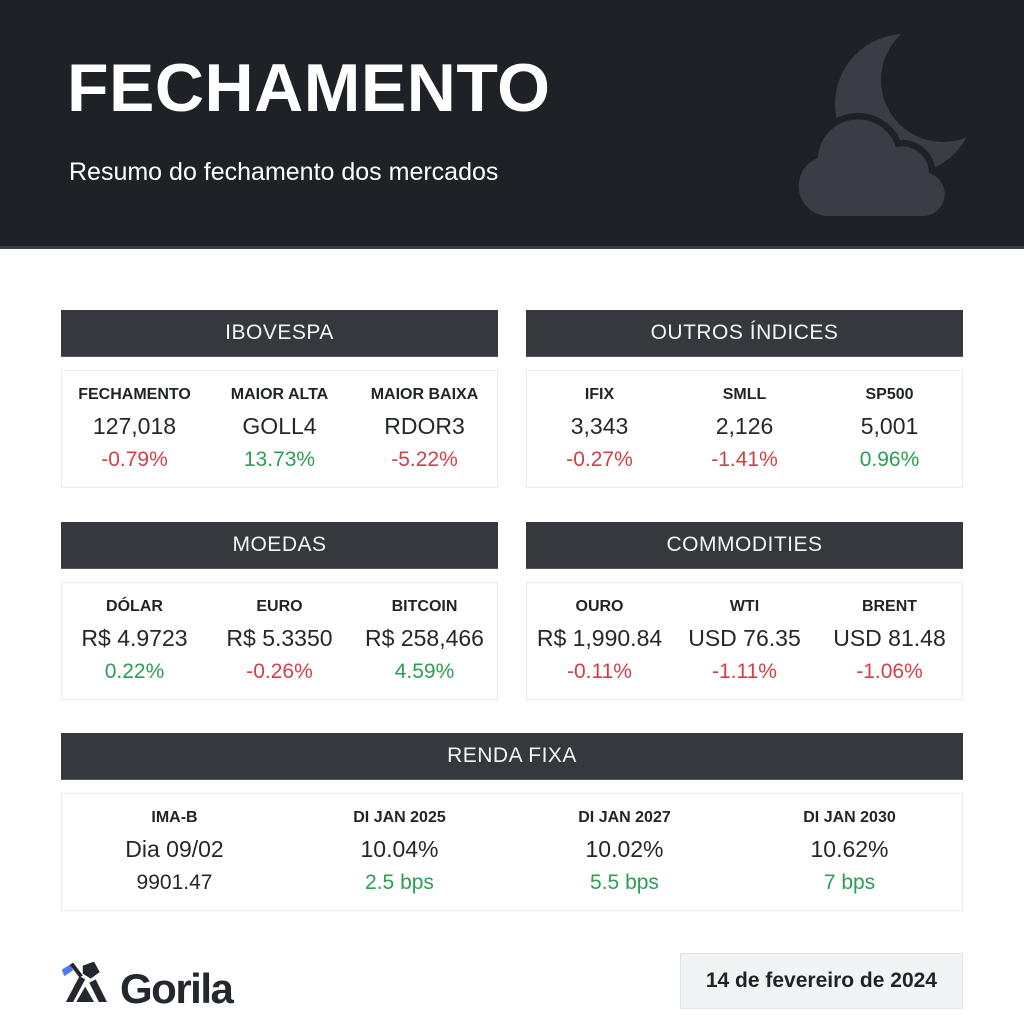 The image size is (1024, 1022). I want to click on metric-value: USD 76.35, so click(744, 637).